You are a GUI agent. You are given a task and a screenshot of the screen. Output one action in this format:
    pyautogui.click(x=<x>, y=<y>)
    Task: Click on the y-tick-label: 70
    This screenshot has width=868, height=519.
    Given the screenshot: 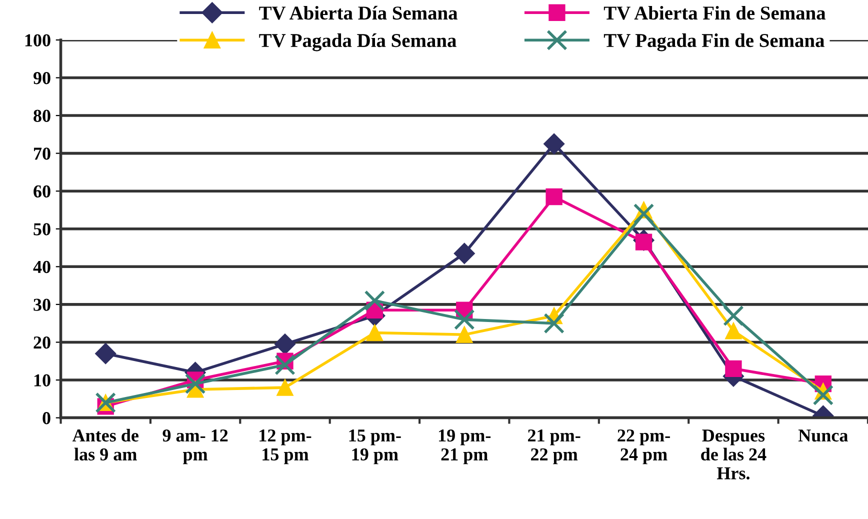 What is the action you would take?
    pyautogui.click(x=42, y=154)
    